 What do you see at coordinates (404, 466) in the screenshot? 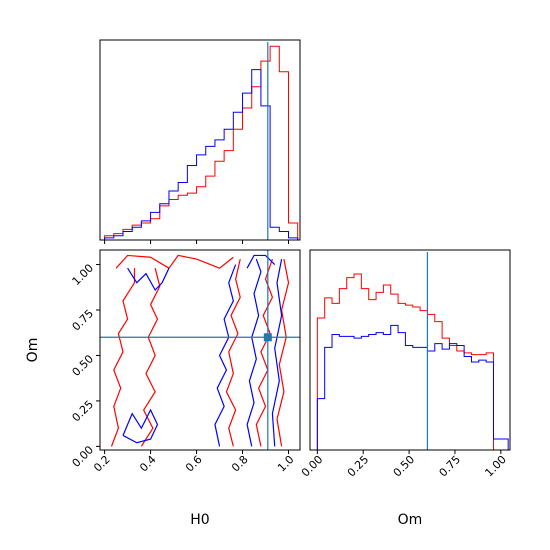
I see `om-x-tick-label-2: 0.50` at bounding box center [404, 466].